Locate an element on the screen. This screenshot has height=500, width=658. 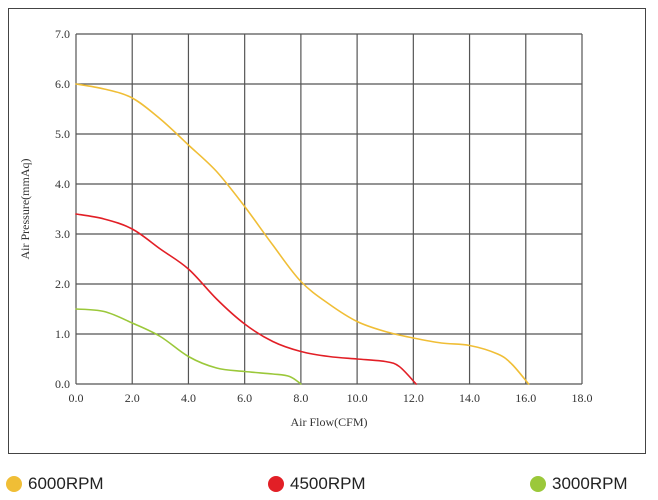
legend-item-3000rpm: 3000RPM is located at coordinates (579, 484).